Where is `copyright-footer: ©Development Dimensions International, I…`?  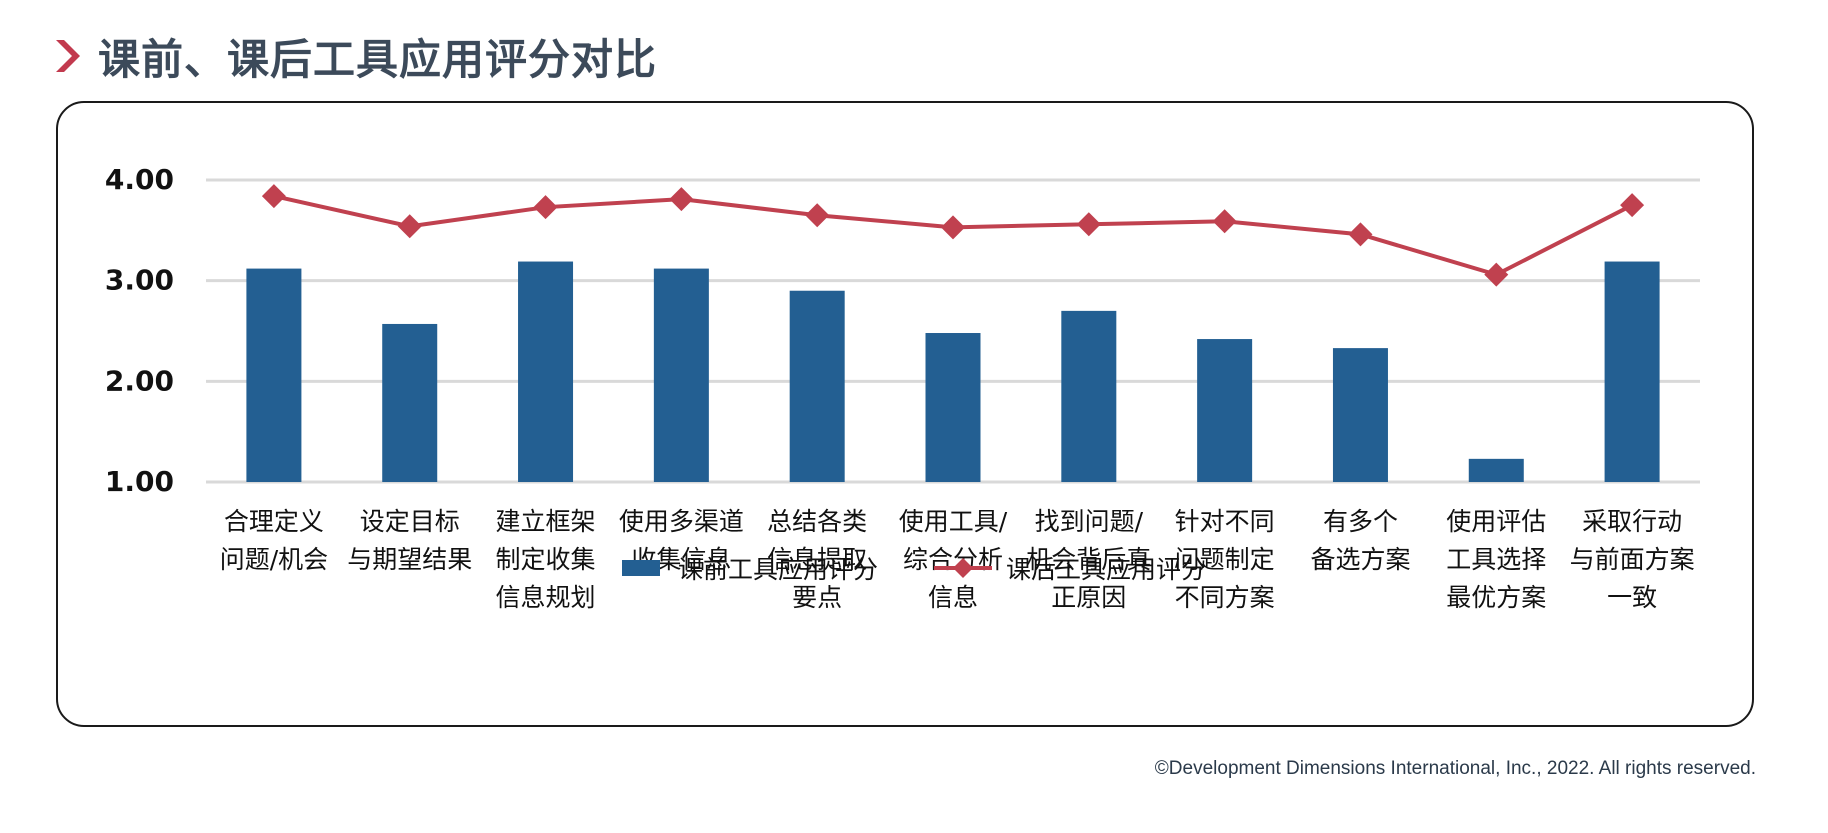
copyright-footer: ©Development Dimensions International, I… is located at coordinates (1455, 768).